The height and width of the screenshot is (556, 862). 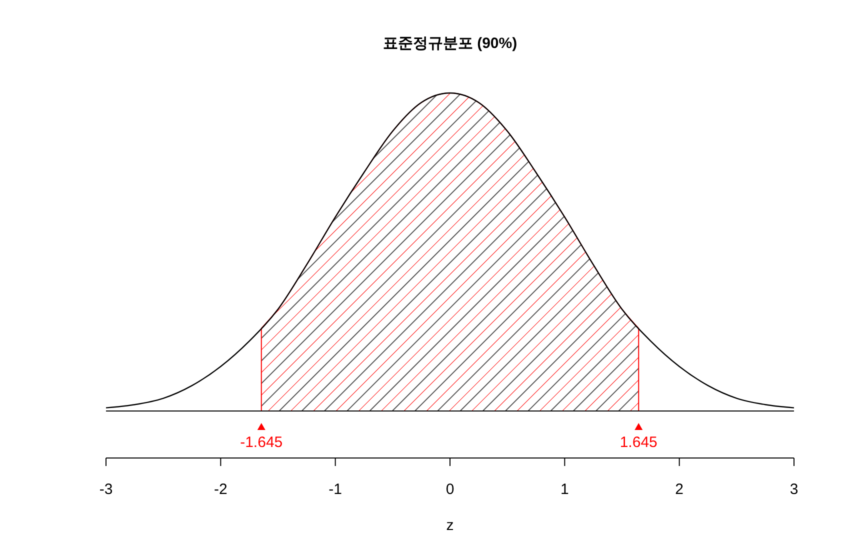 What do you see at coordinates (106, 489) in the screenshot?
I see `x-tick-label: -3` at bounding box center [106, 489].